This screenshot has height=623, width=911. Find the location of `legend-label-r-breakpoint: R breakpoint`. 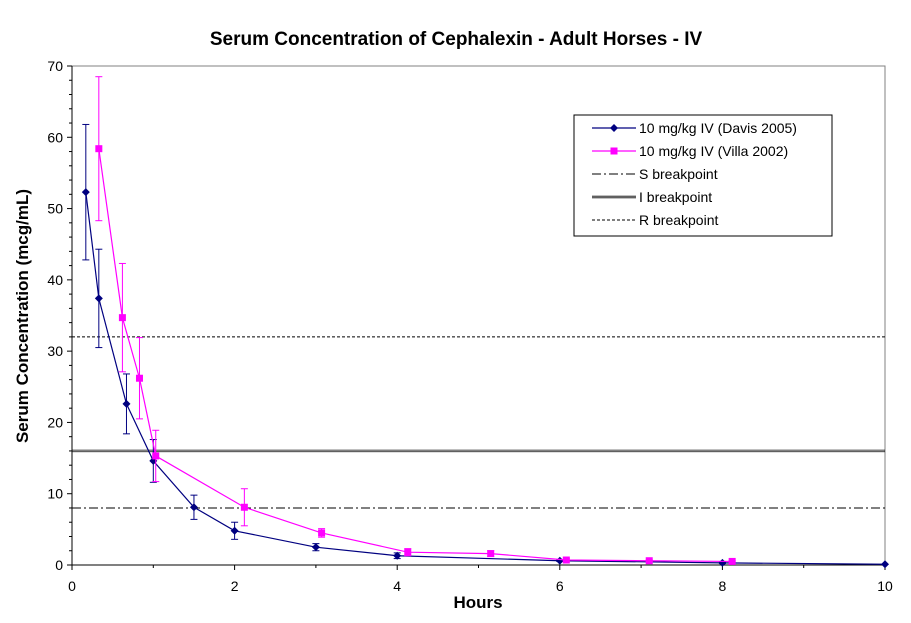

legend-label-r-breakpoint: R breakpoint is located at coordinates (678, 220).